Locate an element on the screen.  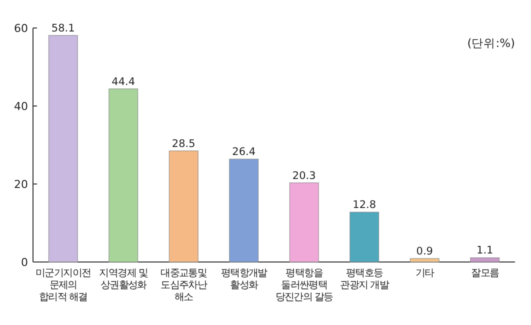
x-tick-label: 대중교통및 도심주차난 해소 is located at coordinates (184, 285).